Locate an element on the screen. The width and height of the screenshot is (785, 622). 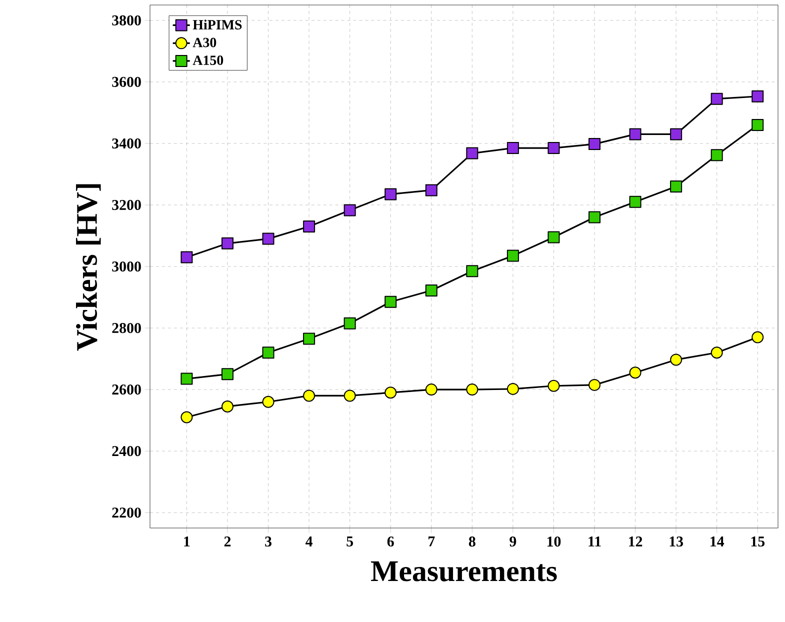
x-tick-label: 13 is located at coordinates (677, 541).